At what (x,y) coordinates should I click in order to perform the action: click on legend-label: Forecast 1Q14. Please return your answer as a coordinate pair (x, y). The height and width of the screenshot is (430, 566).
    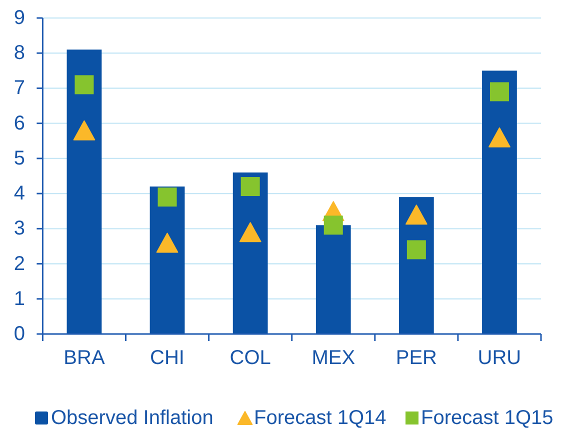
    Looking at the image, I should click on (320, 418).